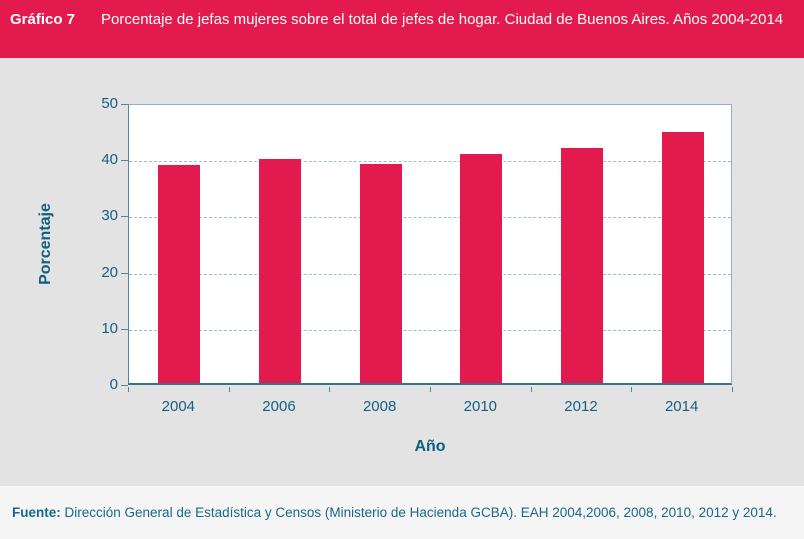 This screenshot has width=804, height=539. What do you see at coordinates (480, 406) in the screenshot?
I see `x-tick-label-2010: 2010` at bounding box center [480, 406].